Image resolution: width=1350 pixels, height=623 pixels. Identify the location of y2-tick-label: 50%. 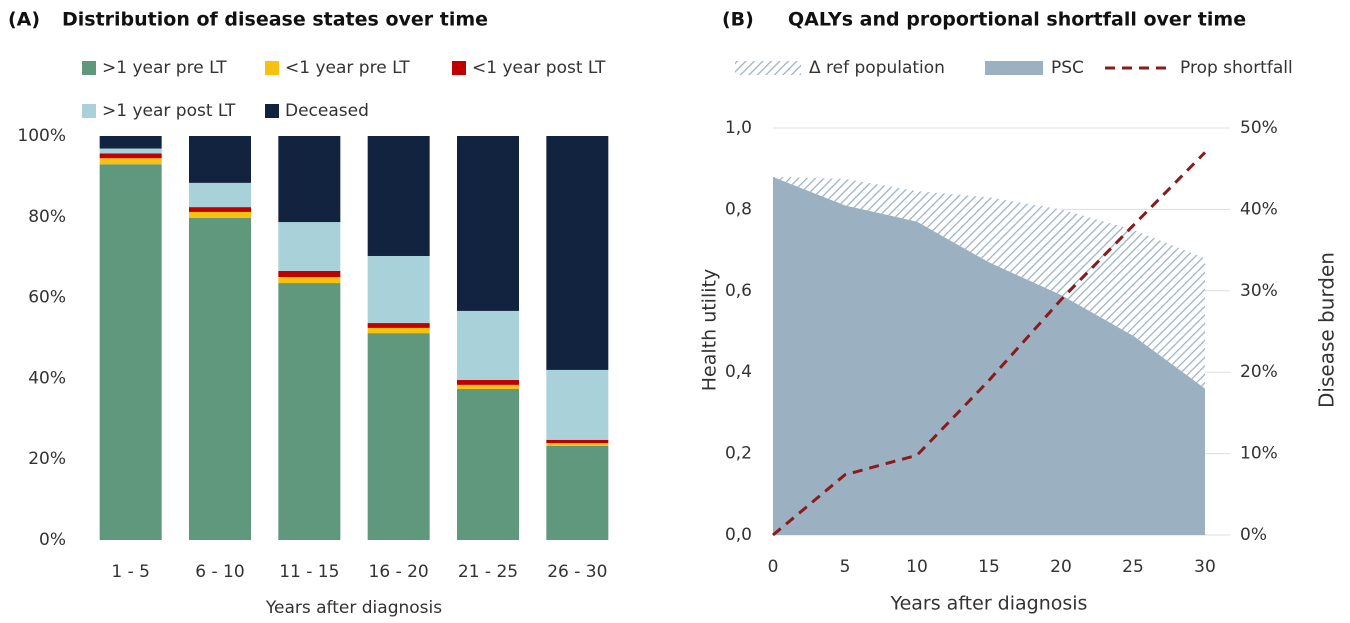
(1259, 128).